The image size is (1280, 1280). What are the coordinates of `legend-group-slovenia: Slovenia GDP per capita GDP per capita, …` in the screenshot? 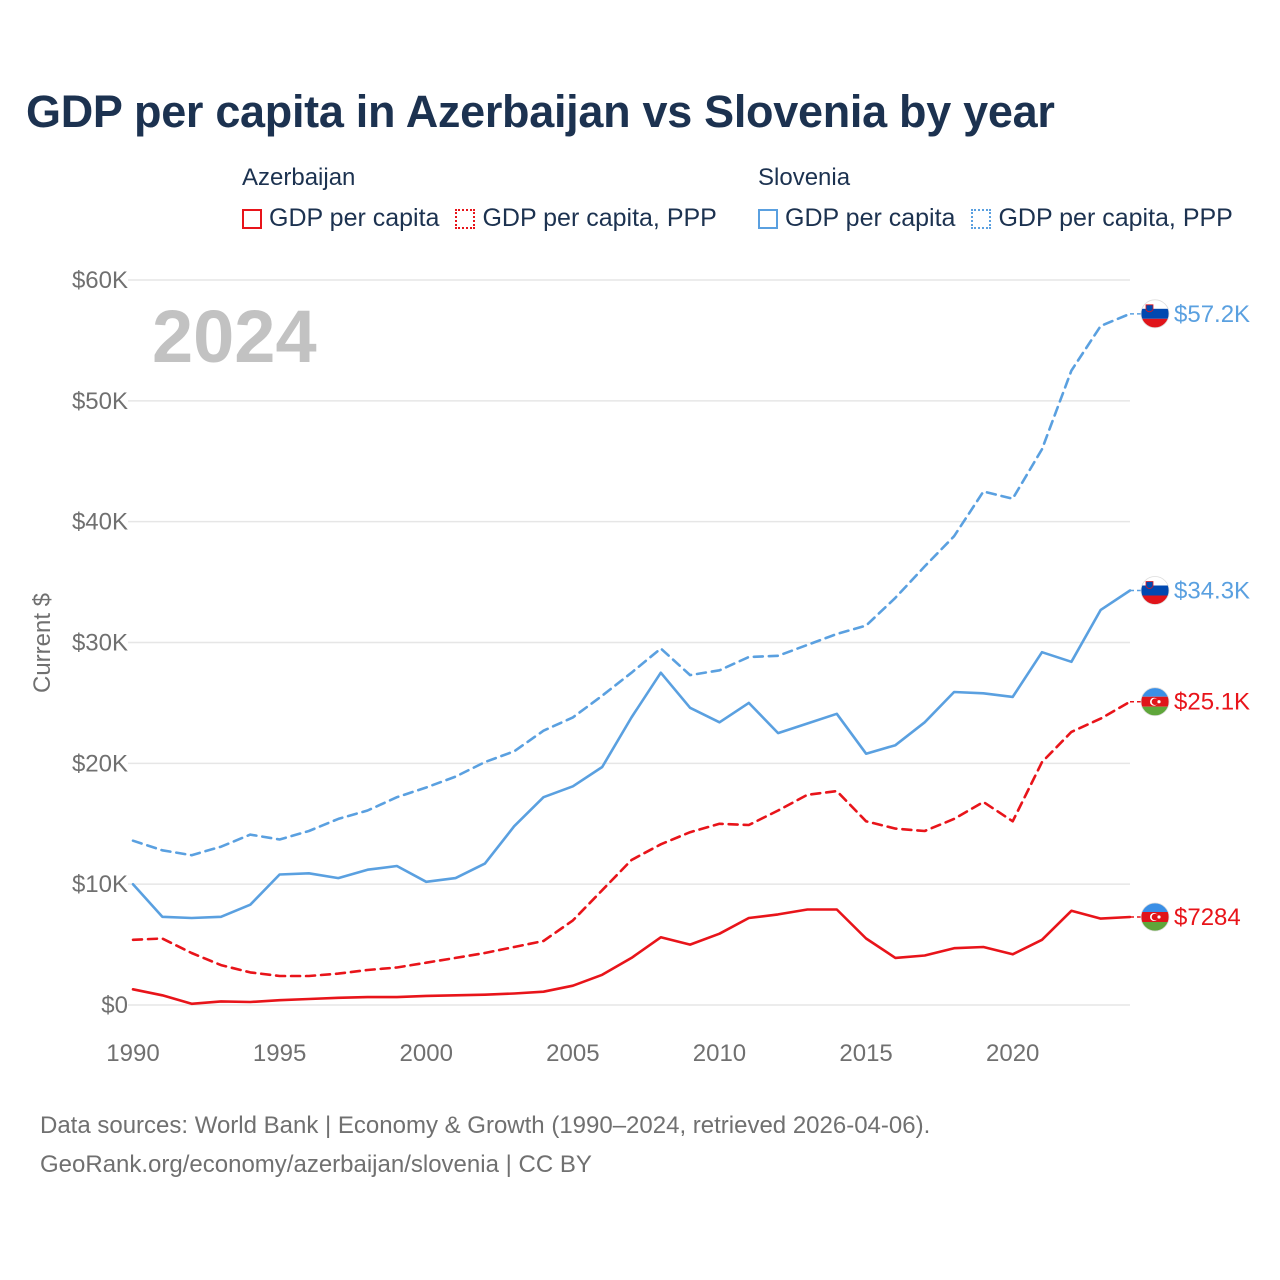 It's located at (995, 197).